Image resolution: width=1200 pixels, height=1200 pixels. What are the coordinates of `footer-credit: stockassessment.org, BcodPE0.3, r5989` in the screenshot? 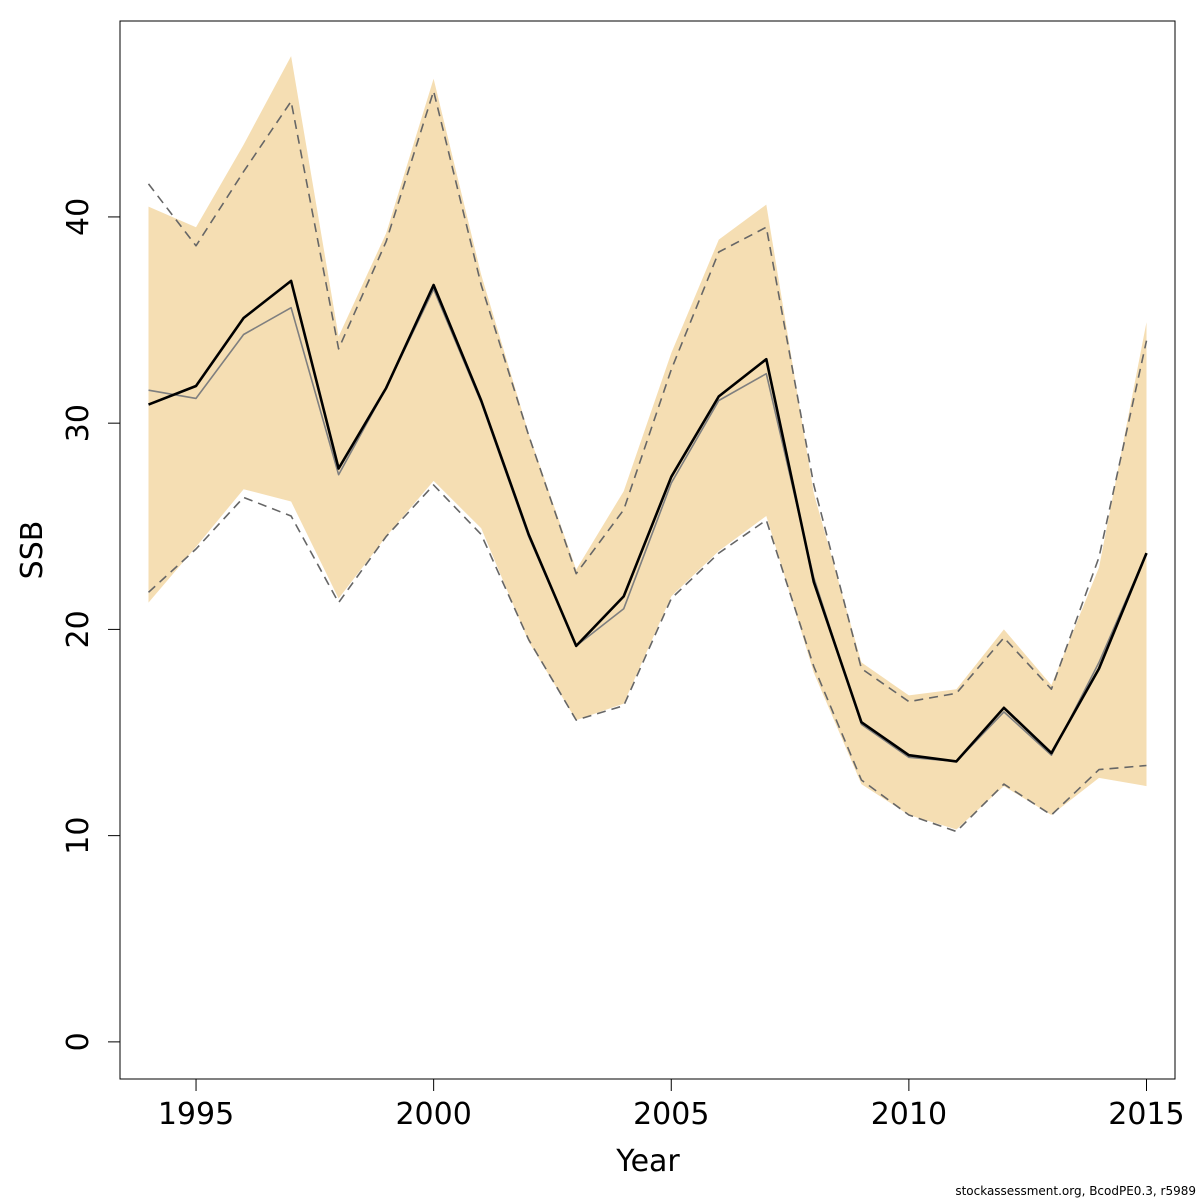 It's located at (1075, 1191).